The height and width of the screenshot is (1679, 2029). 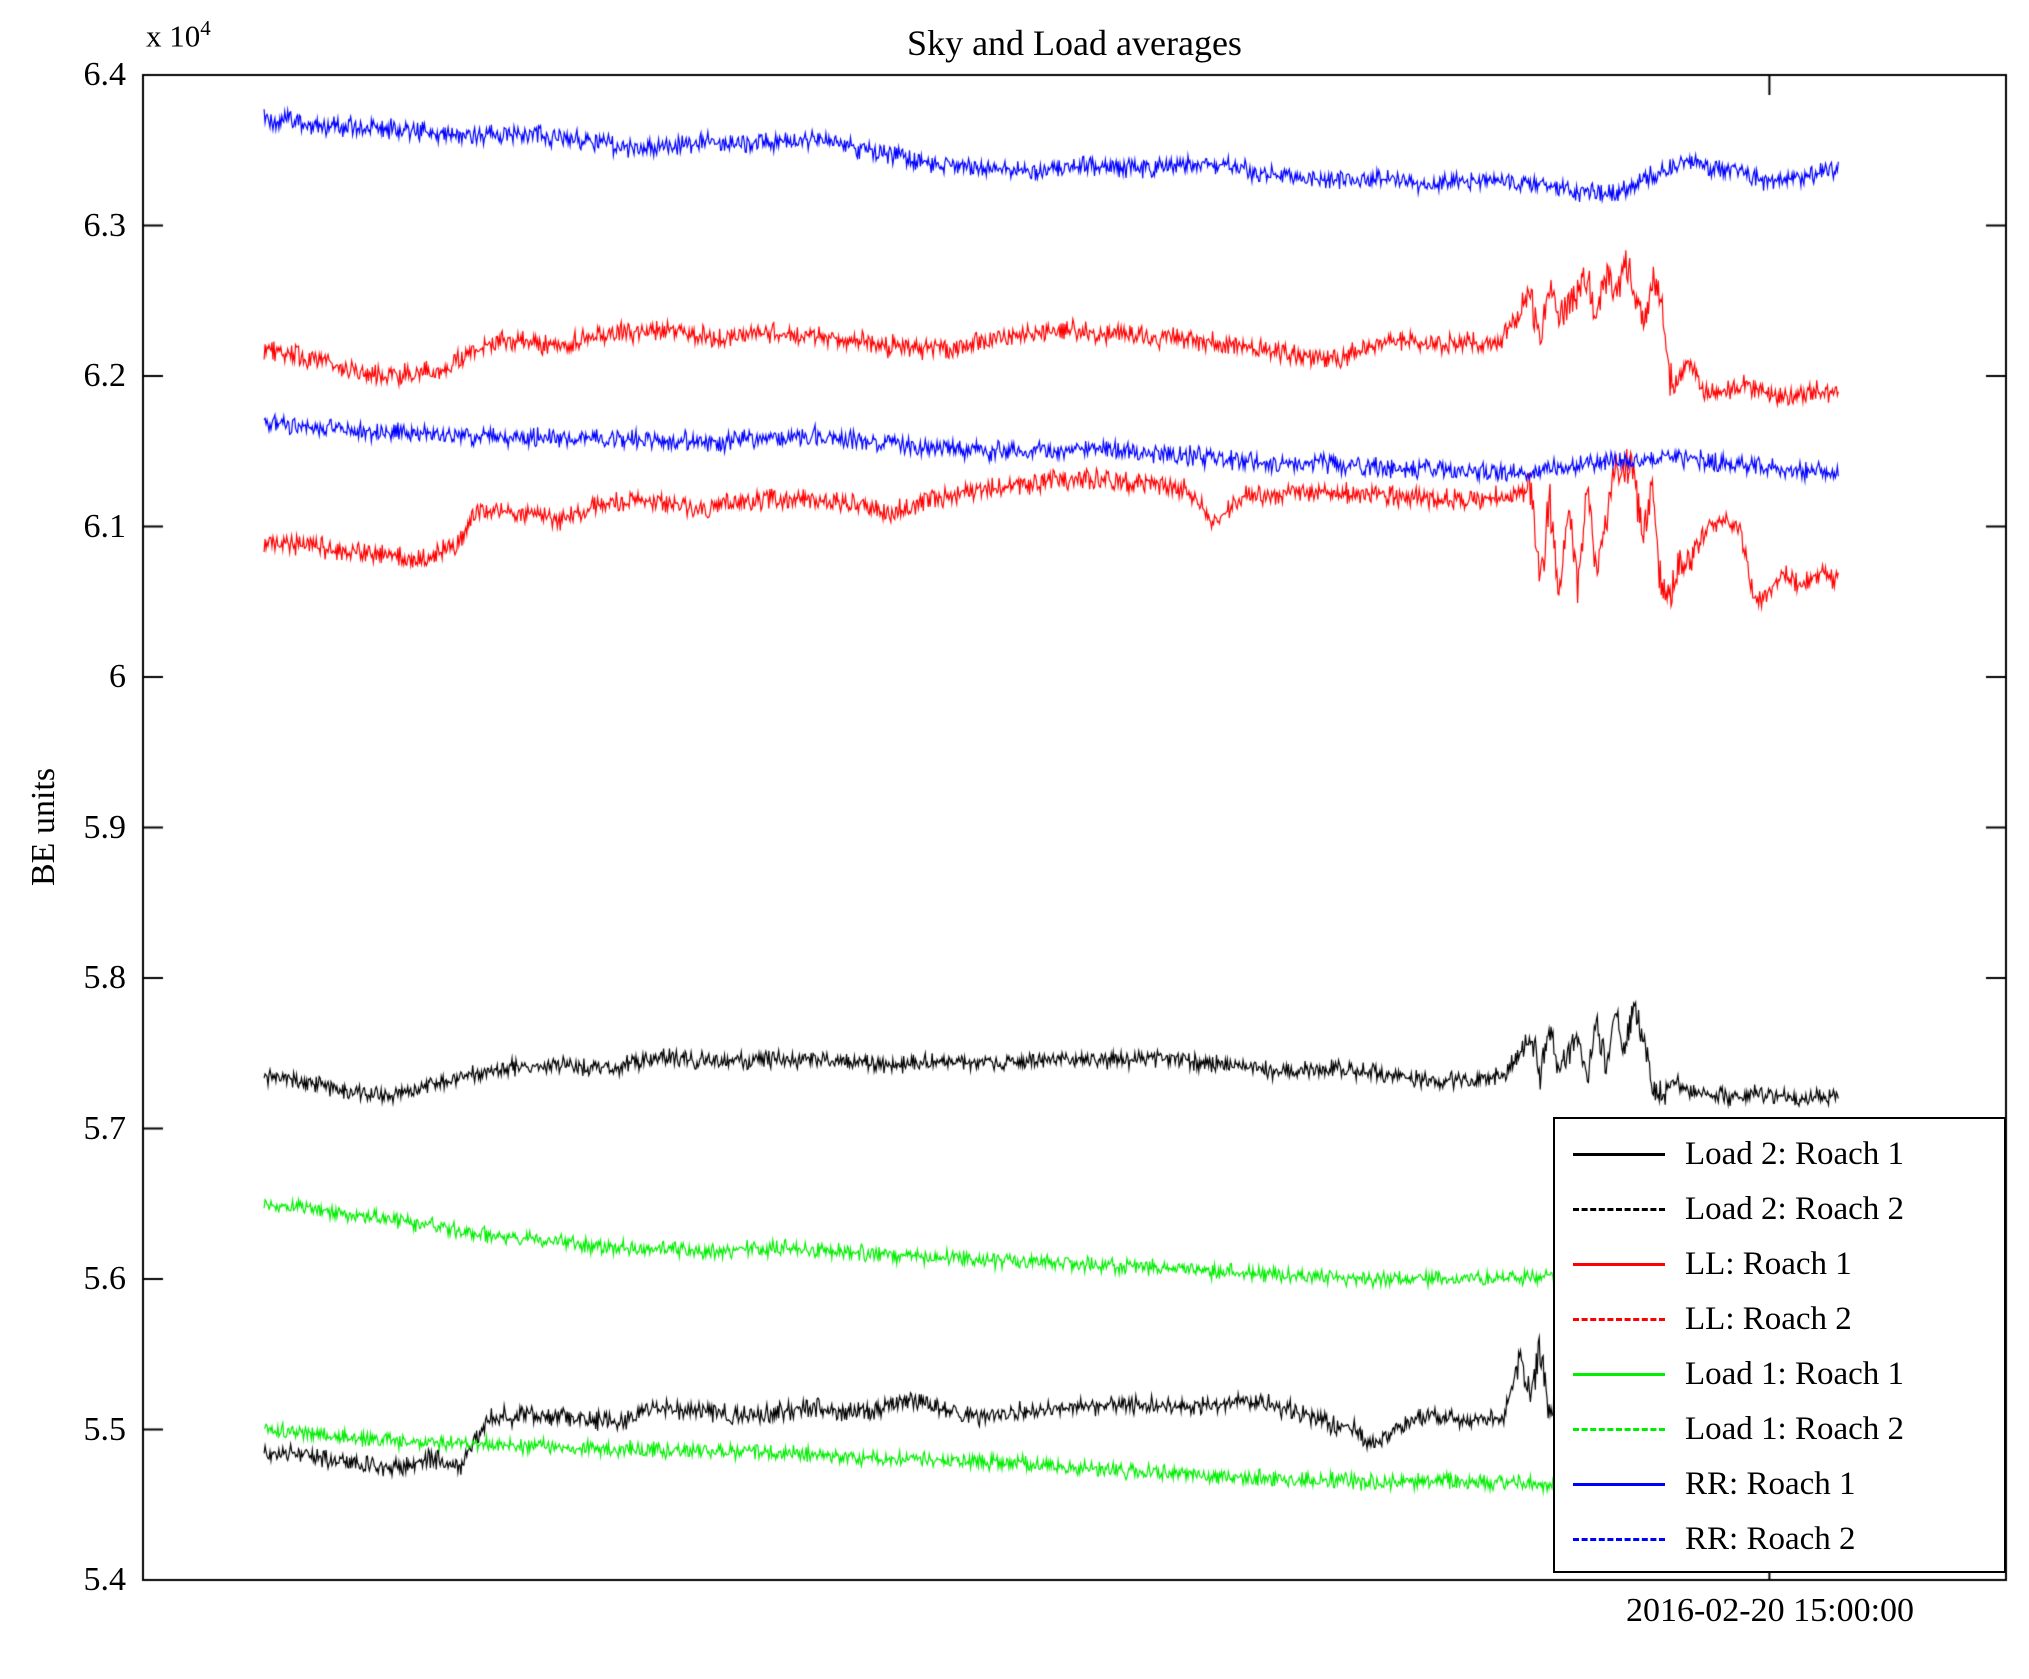 I want to click on legend-item-label: Load 1: Roach 1, so click(x=1795, y=1374).